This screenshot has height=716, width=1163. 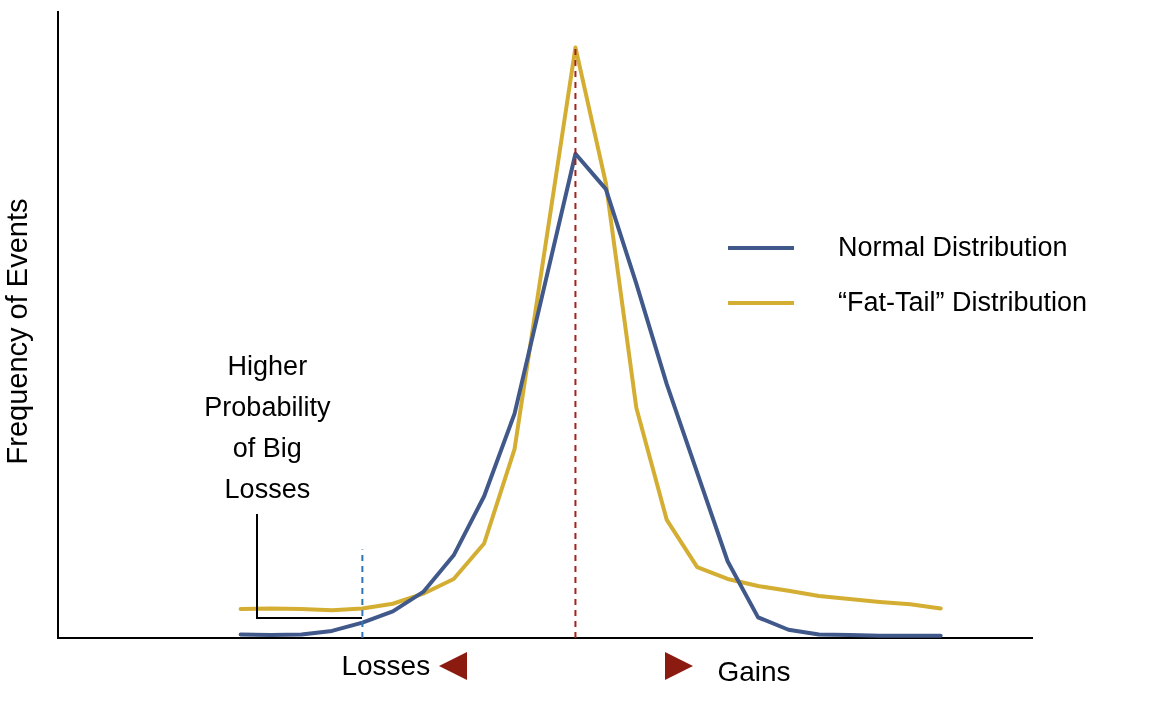 What do you see at coordinates (754, 672) in the screenshot?
I see `text: Gains` at bounding box center [754, 672].